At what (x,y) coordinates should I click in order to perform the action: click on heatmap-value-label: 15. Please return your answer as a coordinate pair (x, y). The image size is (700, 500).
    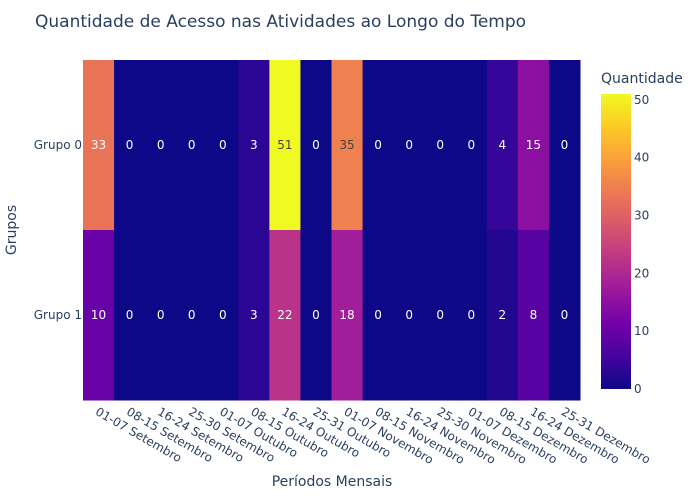
    Looking at the image, I should click on (533, 145).